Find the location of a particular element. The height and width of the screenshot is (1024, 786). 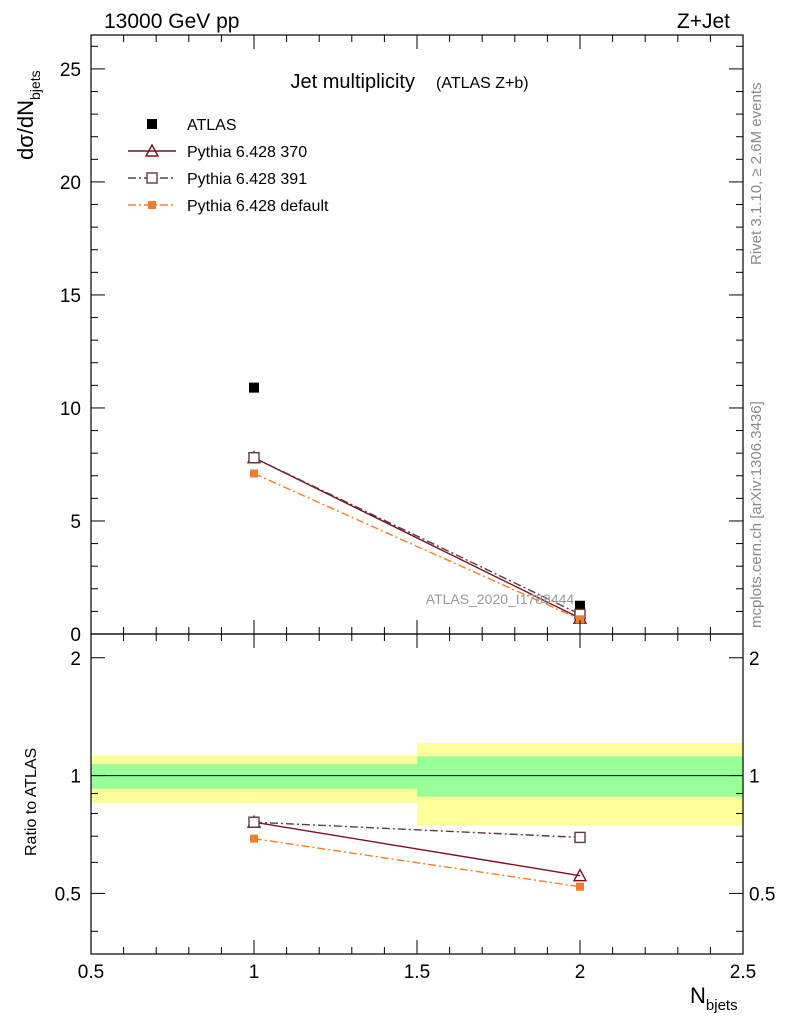

main-point-p391 is located at coordinates (254, 457).